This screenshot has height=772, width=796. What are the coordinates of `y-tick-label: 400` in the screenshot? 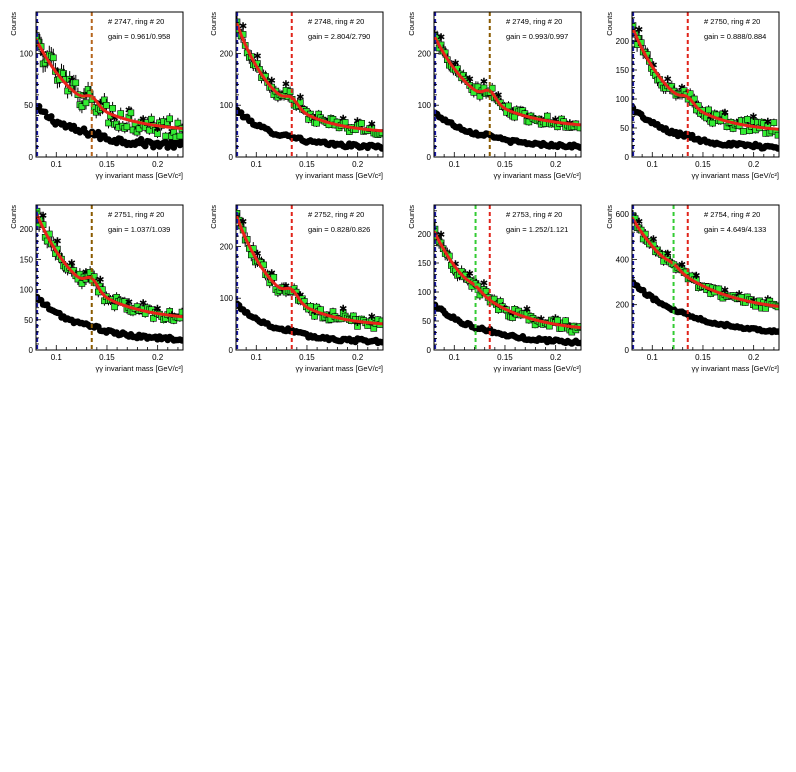 It's located at (623, 259).